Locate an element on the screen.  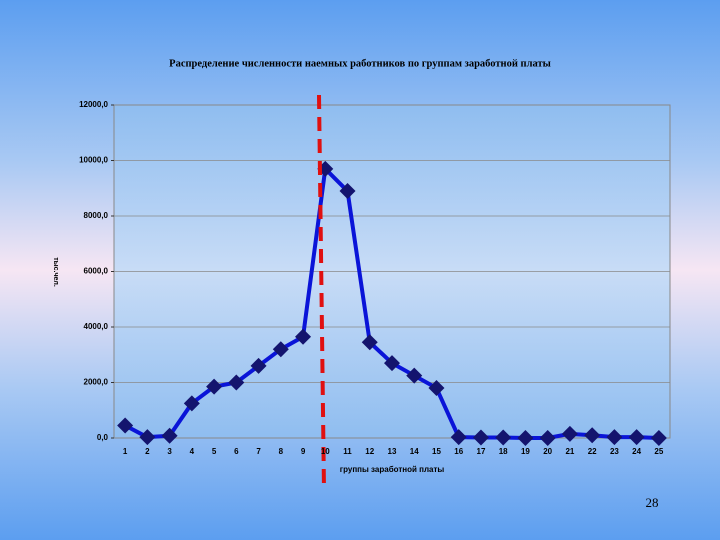
y-tick-label: 8000,0 is located at coordinates (96, 215).